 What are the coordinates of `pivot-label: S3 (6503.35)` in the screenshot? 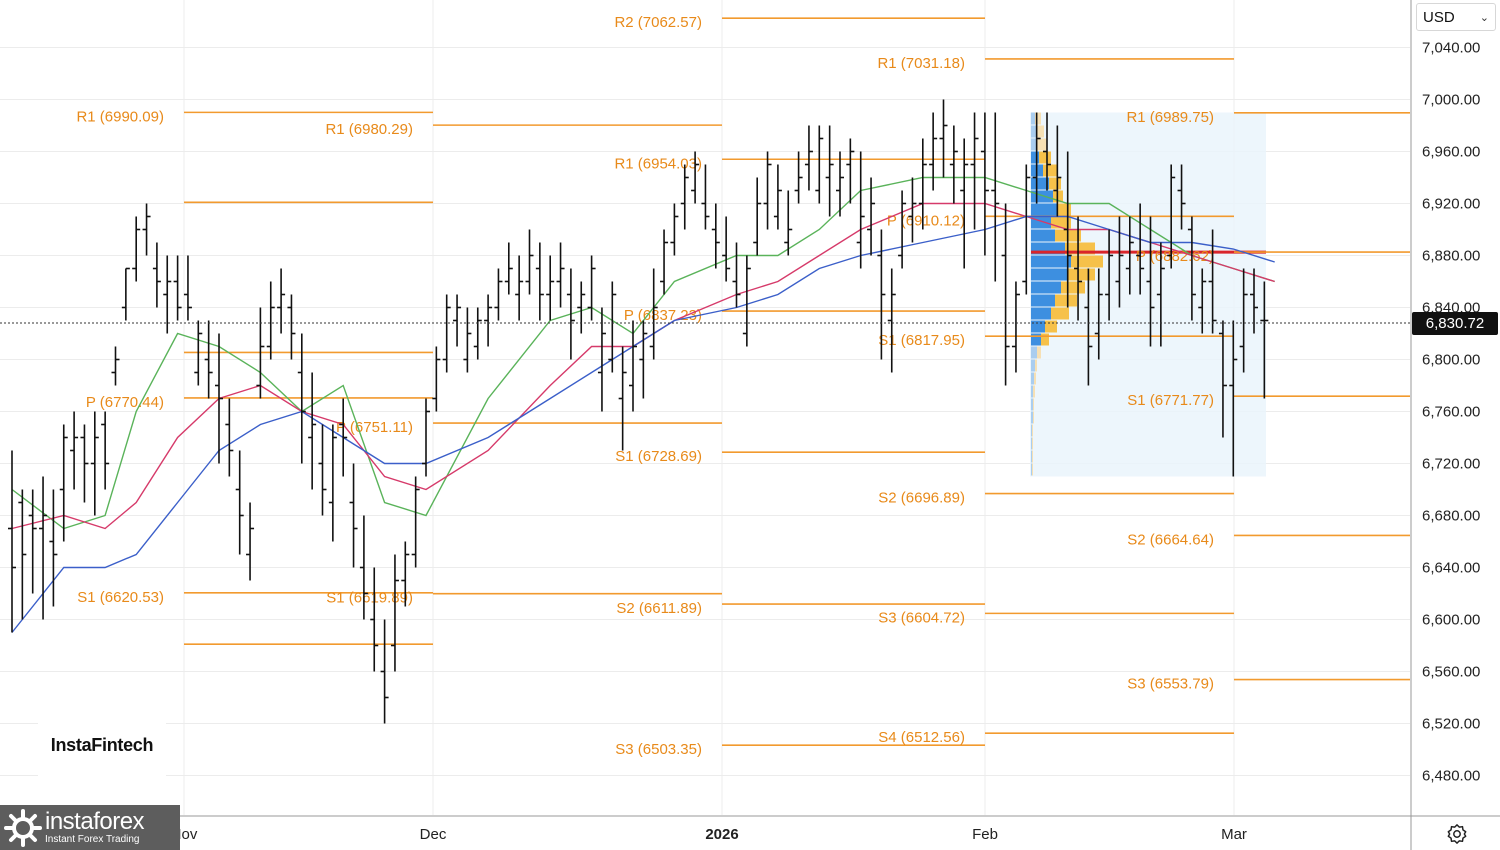 It's located at (658, 749).